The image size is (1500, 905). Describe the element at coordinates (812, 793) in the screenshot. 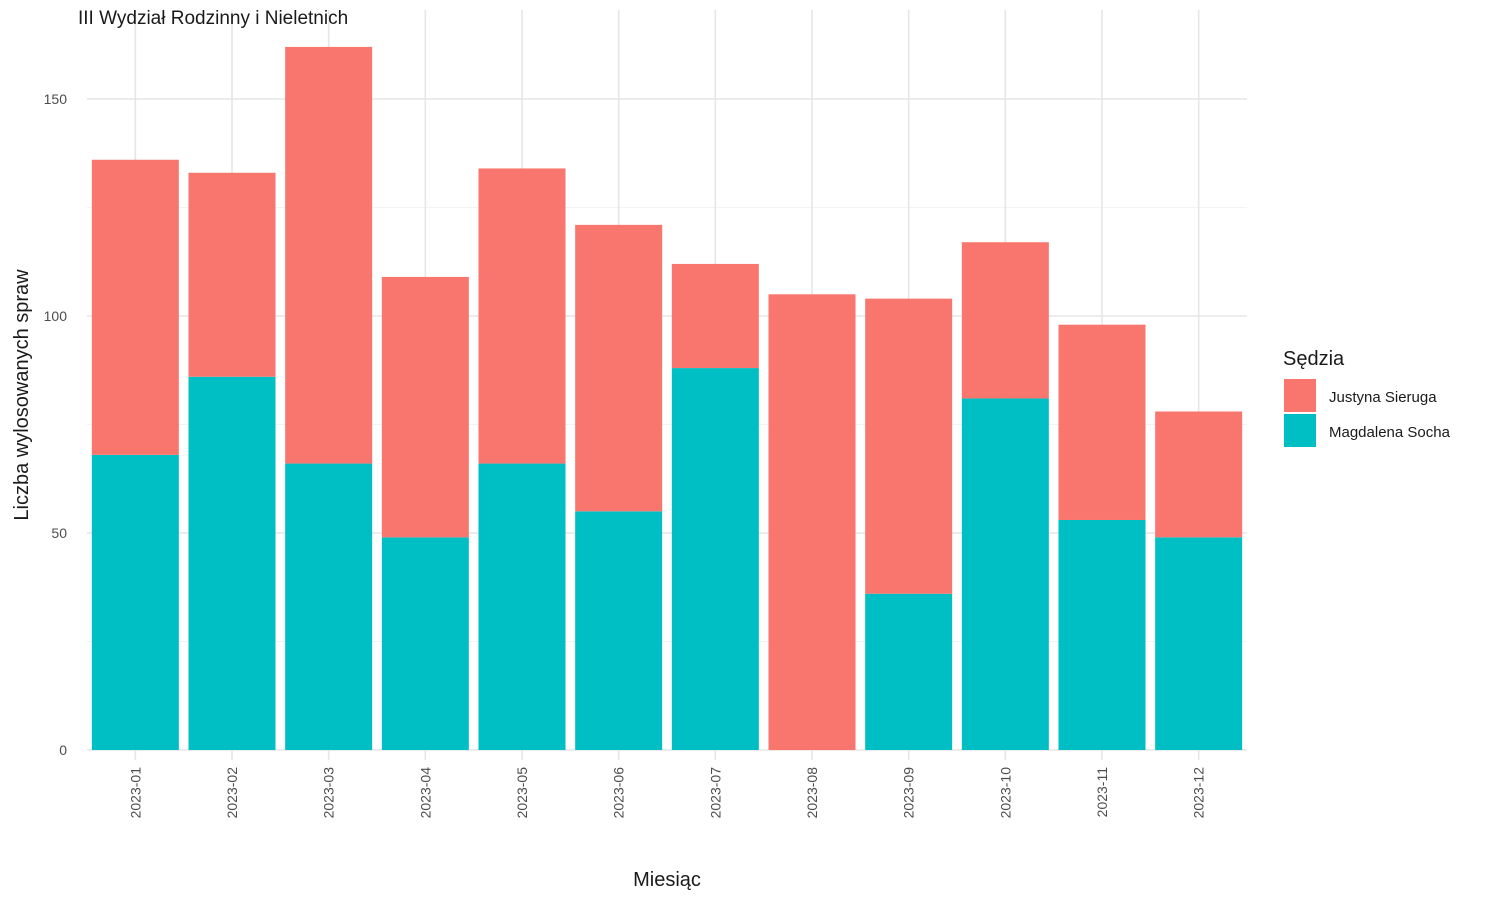

I see `x-tick-label: 2023-08` at that location.